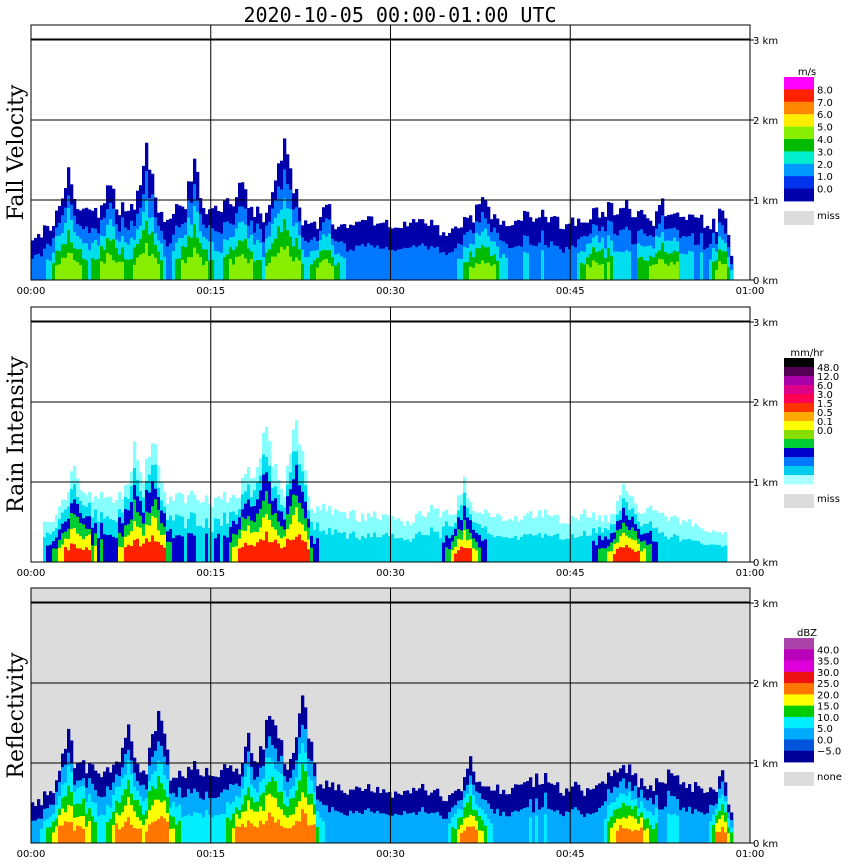 The width and height of the screenshot is (850, 868). Describe the element at coordinates (828, 662) in the screenshot. I see `colorbar-level-label: 35.0` at that location.